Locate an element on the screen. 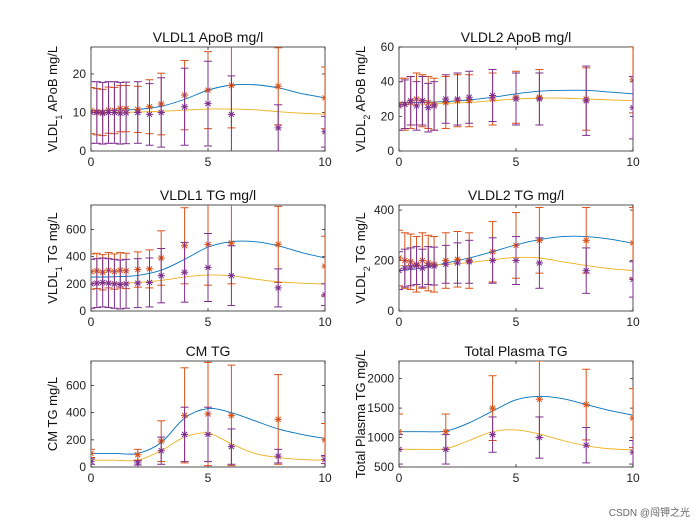 The image size is (700, 525). axes-box is located at coordinates (516, 414).